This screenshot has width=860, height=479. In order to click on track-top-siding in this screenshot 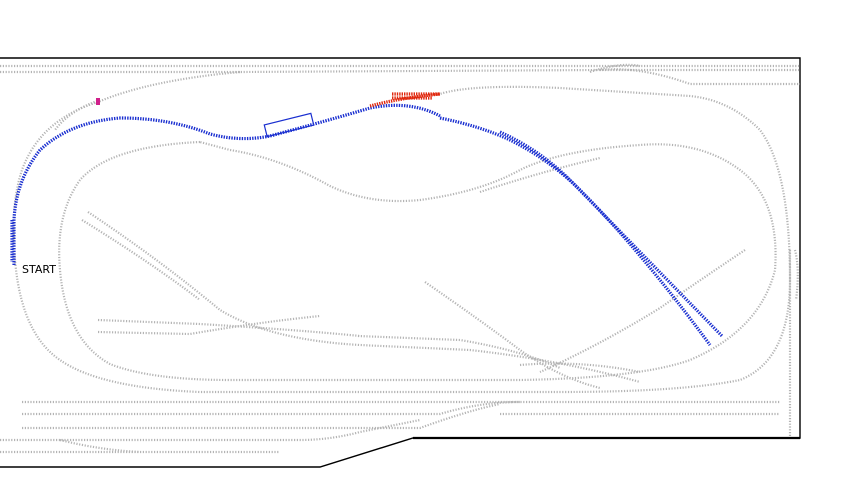, I will do `click(699, 77)`.